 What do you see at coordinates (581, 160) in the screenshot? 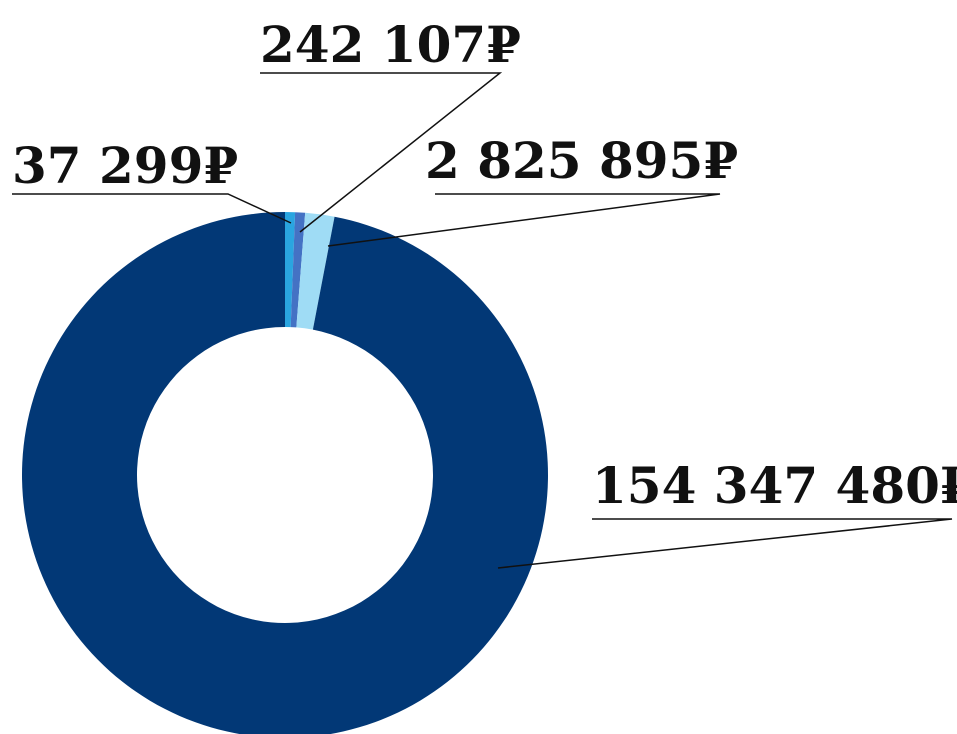
I see `slice-value-label: 2 825 895₽` at bounding box center [581, 160].